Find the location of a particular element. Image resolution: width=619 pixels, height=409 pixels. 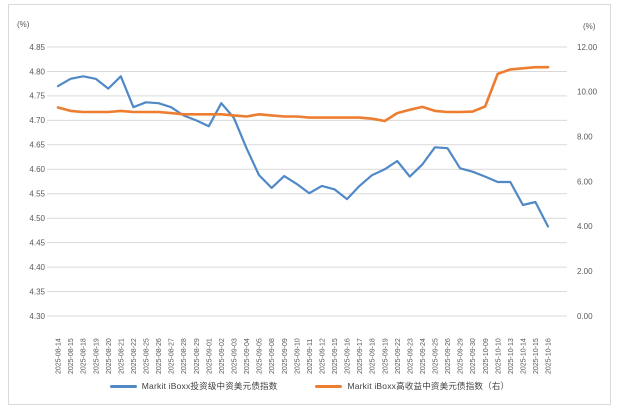

svg-text: 2025-08-21 is located at coordinates (121, 356).